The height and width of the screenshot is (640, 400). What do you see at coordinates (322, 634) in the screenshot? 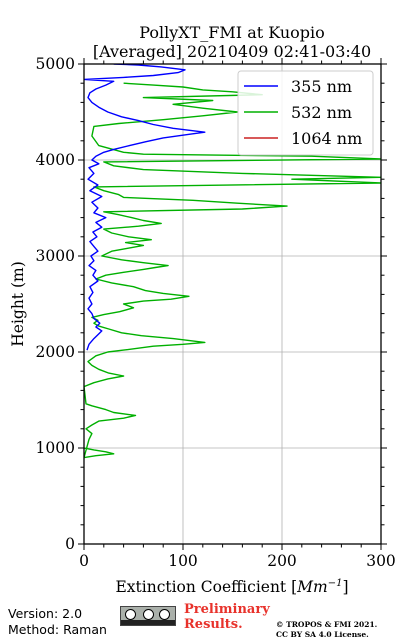
I see `copyright-line2: CC BY SA 4.0 License.` at bounding box center [322, 634].